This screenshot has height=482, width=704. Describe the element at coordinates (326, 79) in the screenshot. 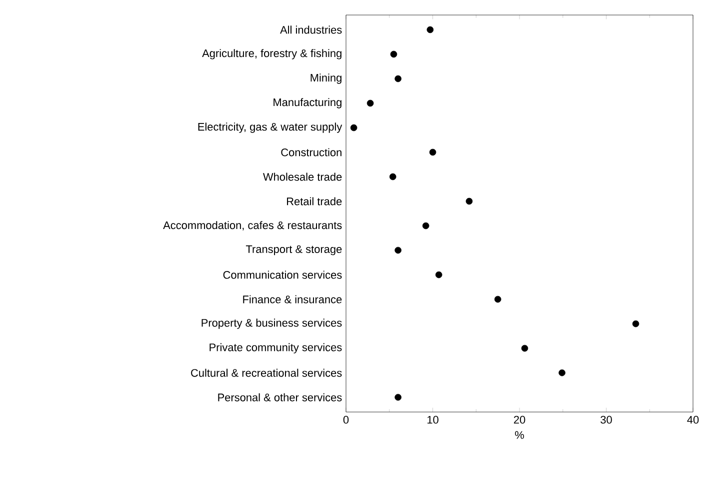

I see `y-tick-label: Mining` at that location.